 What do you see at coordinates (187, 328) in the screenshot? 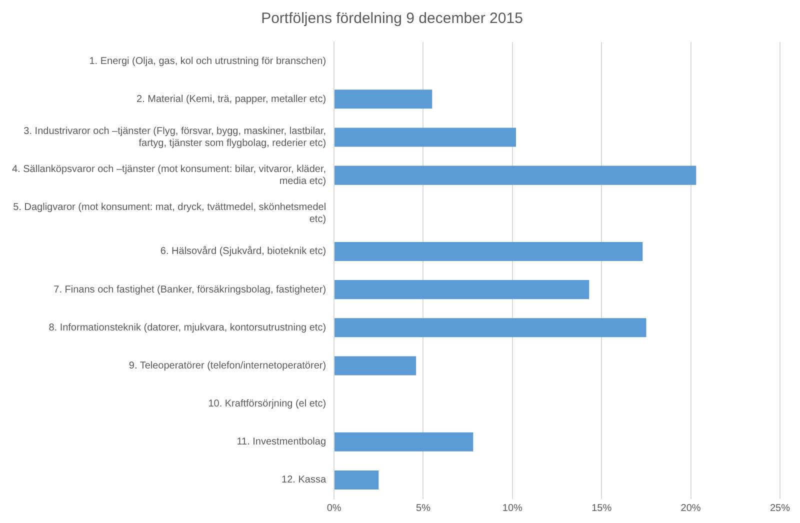
I see `y-tick-label: 8. Informationsteknik (datorer, mjukvara, kontorsutrustning etc)` at bounding box center [187, 328].